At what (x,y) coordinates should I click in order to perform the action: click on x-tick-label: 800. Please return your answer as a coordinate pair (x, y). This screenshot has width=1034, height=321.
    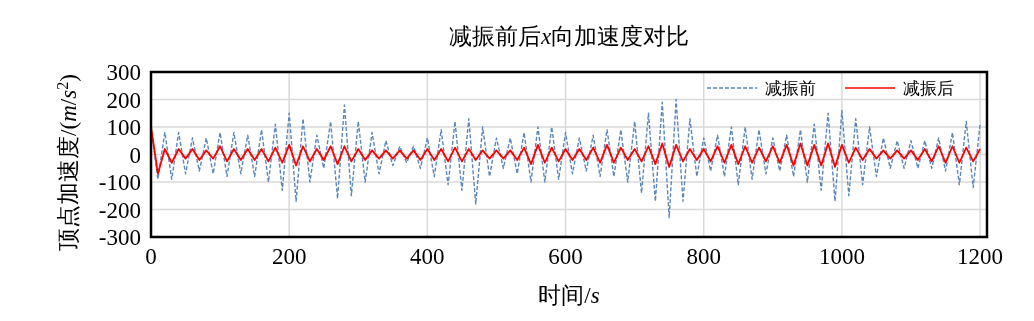
    Looking at the image, I should click on (703, 256).